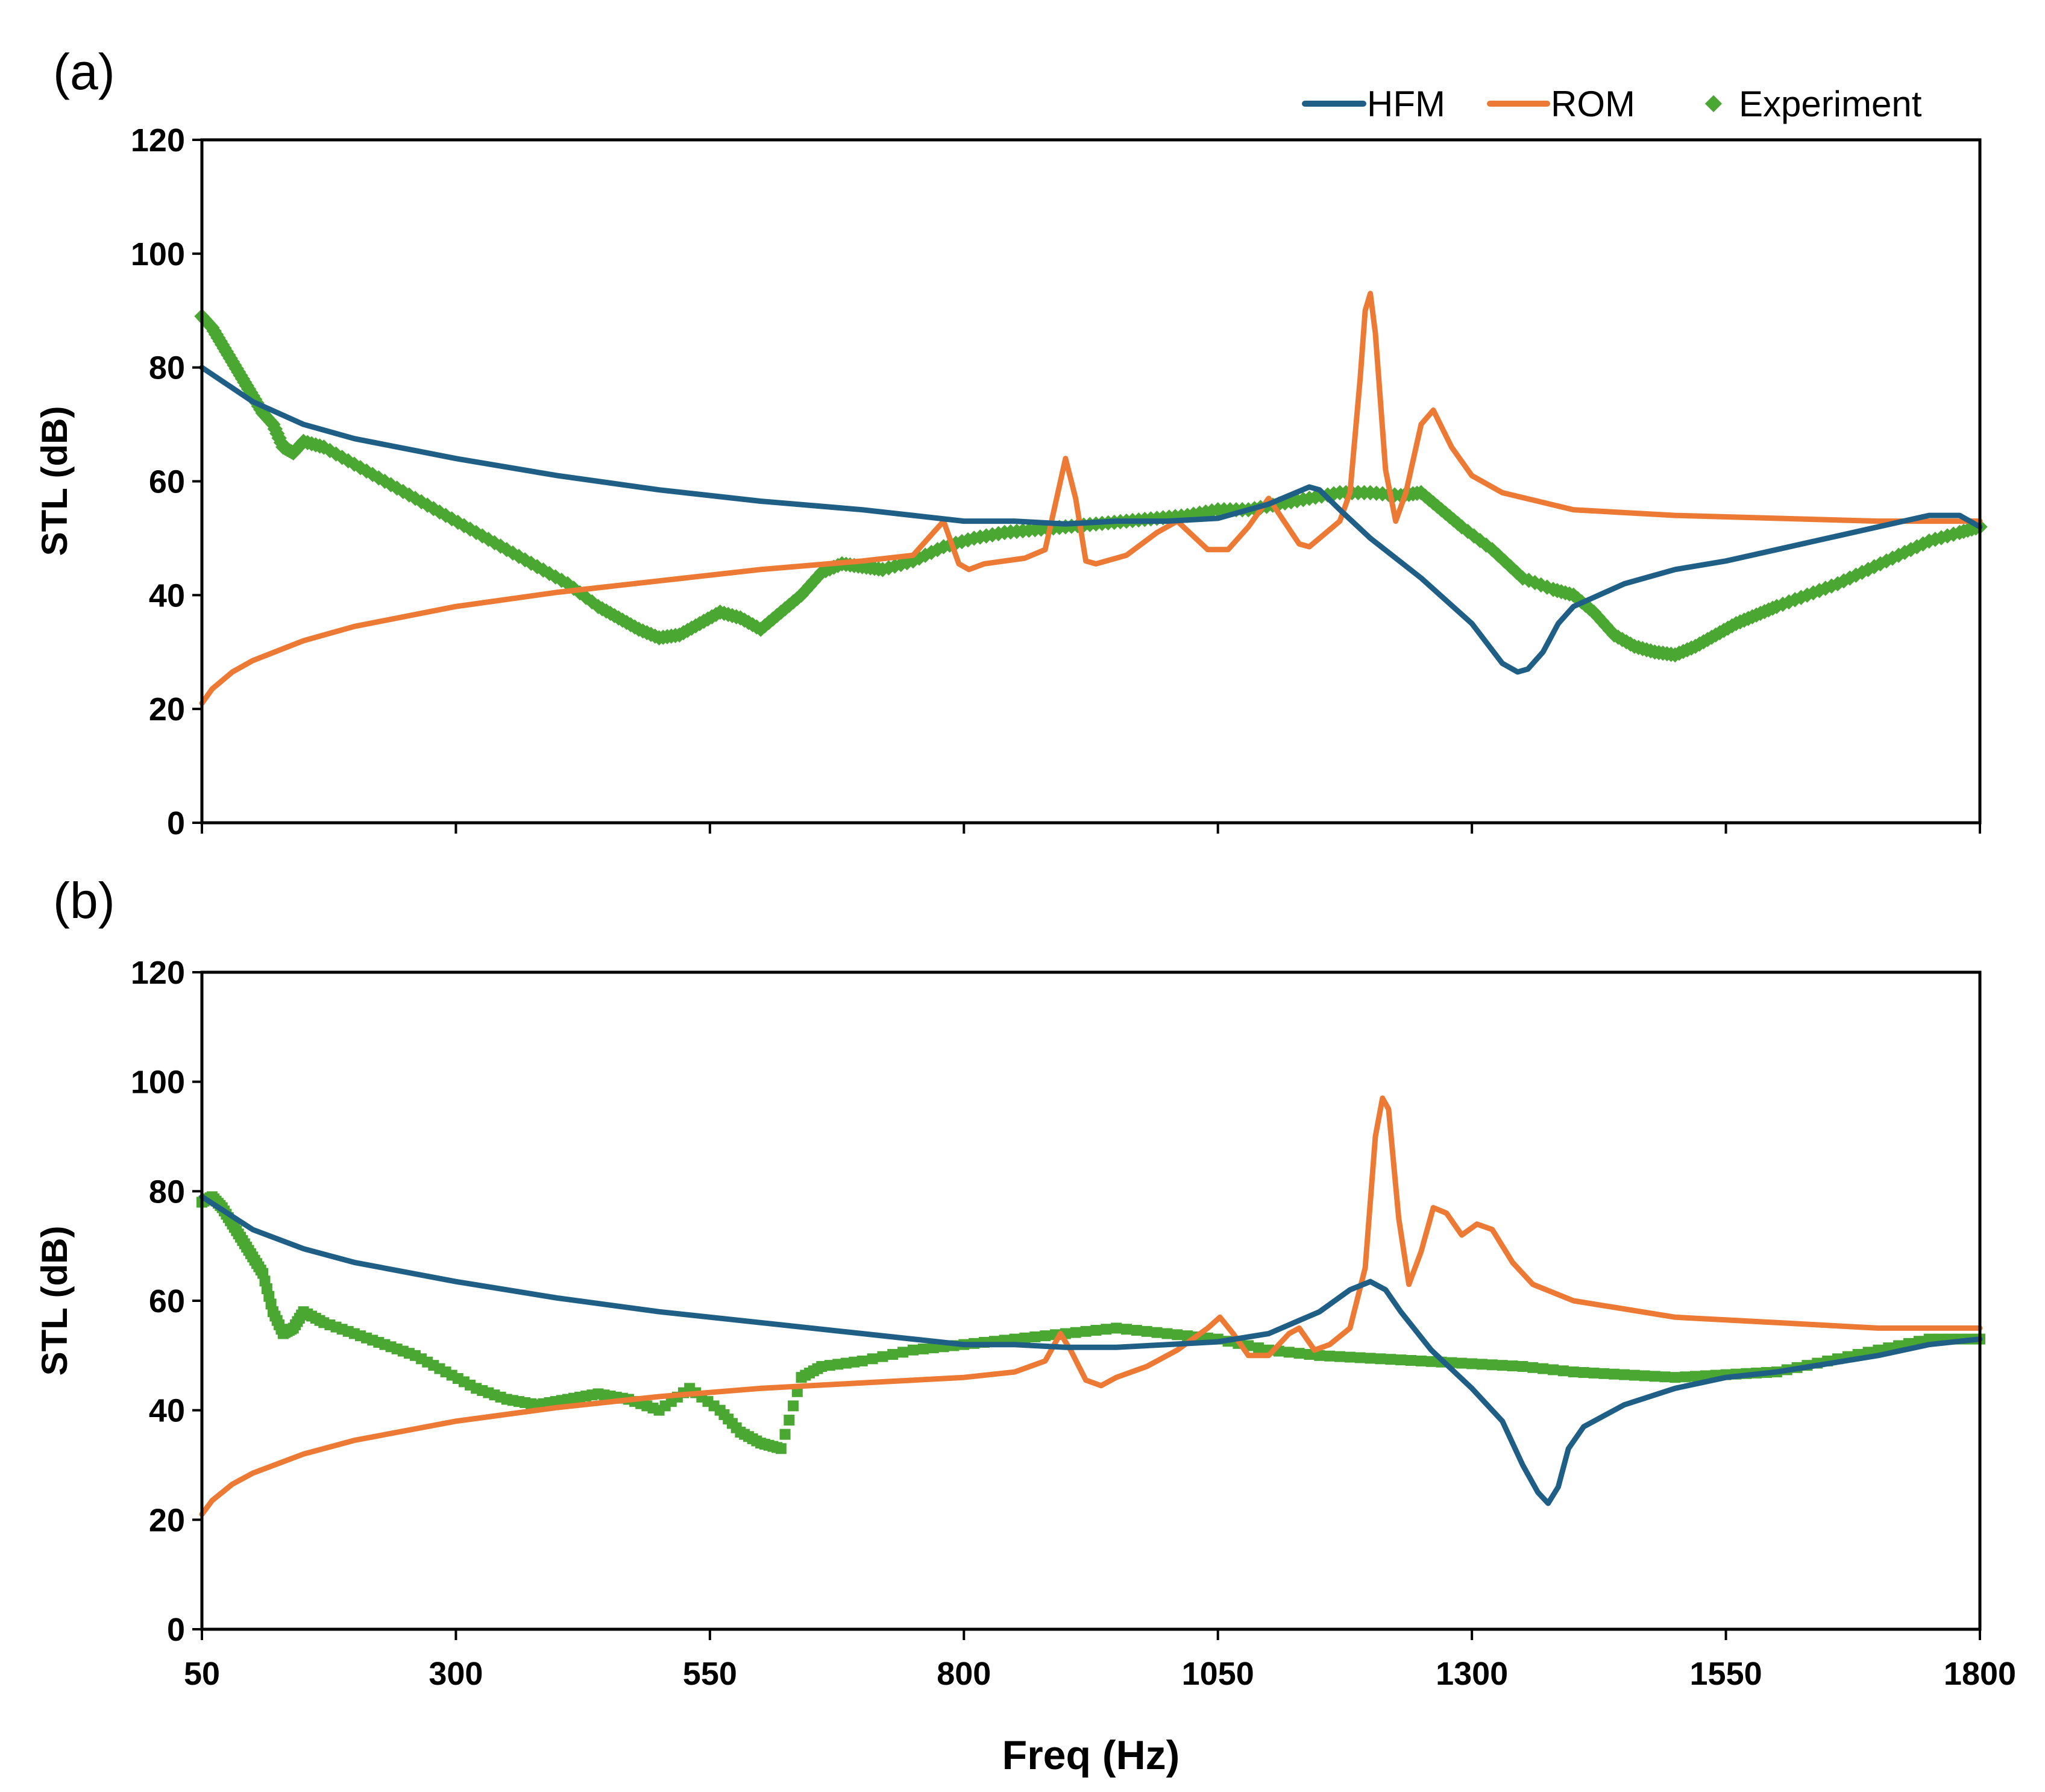 The image size is (2045, 1792). I want to click on legend-experiment-marker, so click(1713, 104).